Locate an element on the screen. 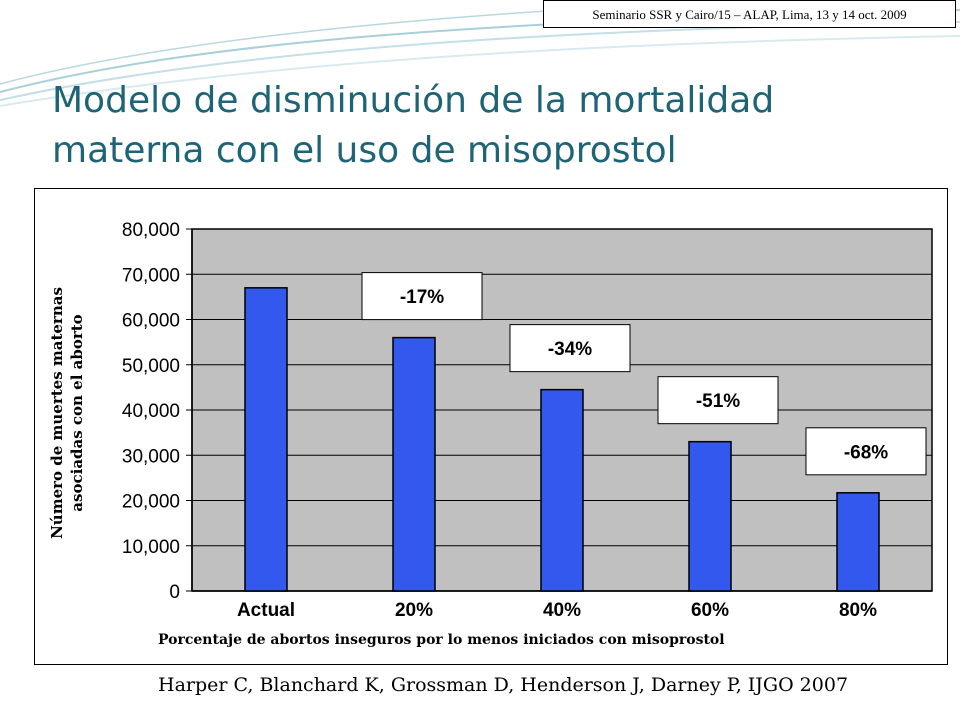 The image size is (960, 720). slide-title-line-2: materna con el uso de misoprostol is located at coordinates (364, 150).